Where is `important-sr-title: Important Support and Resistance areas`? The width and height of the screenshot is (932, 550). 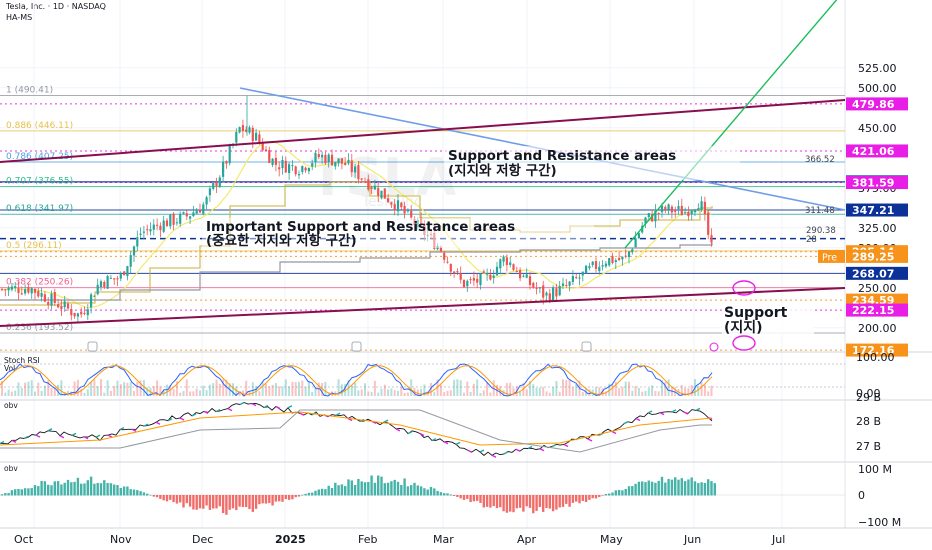 important-sr-title: Important Support and Resistance areas is located at coordinates (360, 227).